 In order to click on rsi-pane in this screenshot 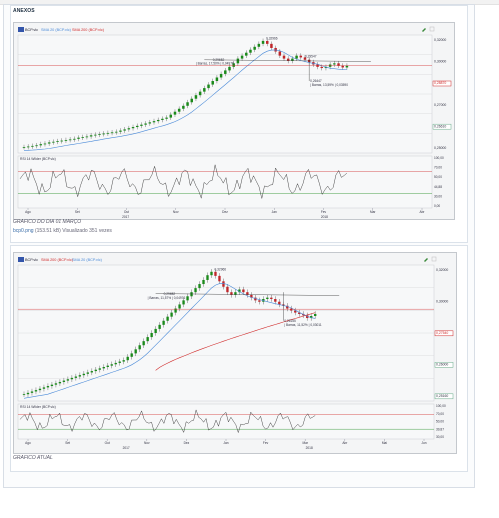, I will do `click(226, 421)`.